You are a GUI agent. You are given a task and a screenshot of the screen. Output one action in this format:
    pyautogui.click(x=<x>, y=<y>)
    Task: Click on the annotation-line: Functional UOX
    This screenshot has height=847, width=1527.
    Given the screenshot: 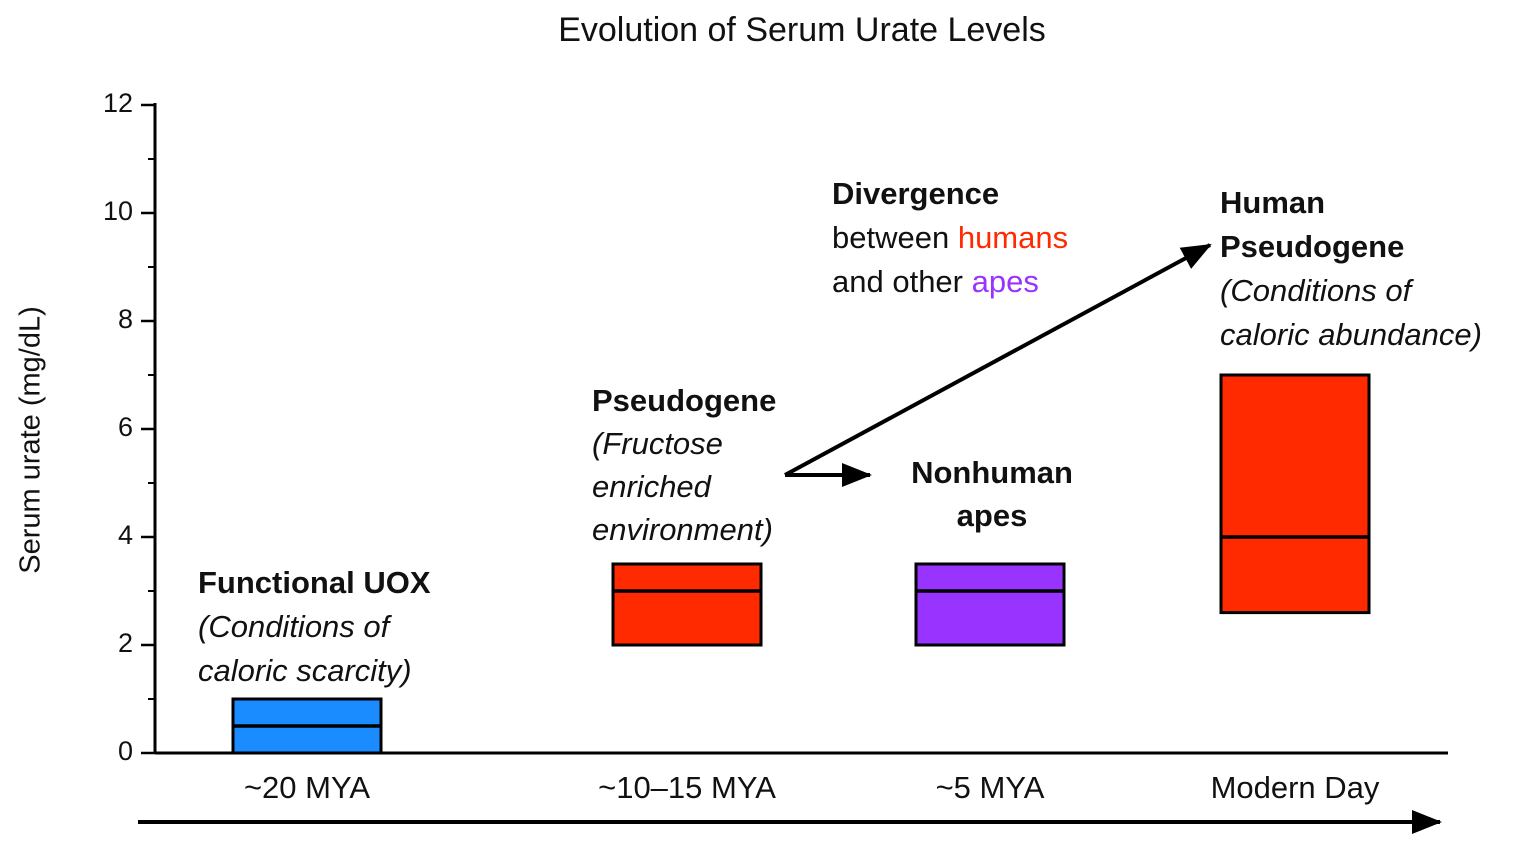 What is the action you would take?
    pyautogui.click(x=314, y=582)
    